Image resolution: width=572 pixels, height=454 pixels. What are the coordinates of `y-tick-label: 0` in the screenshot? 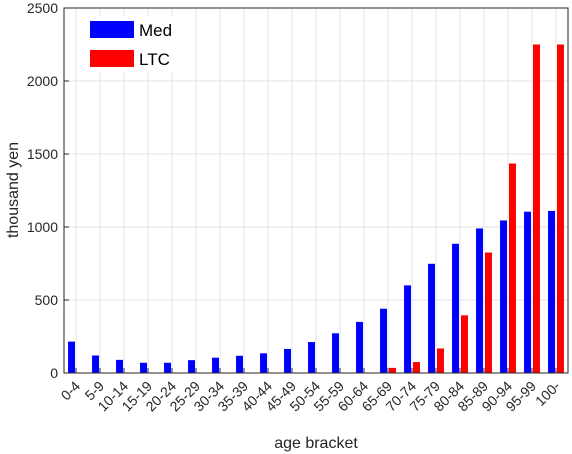 It's located at (54, 373).